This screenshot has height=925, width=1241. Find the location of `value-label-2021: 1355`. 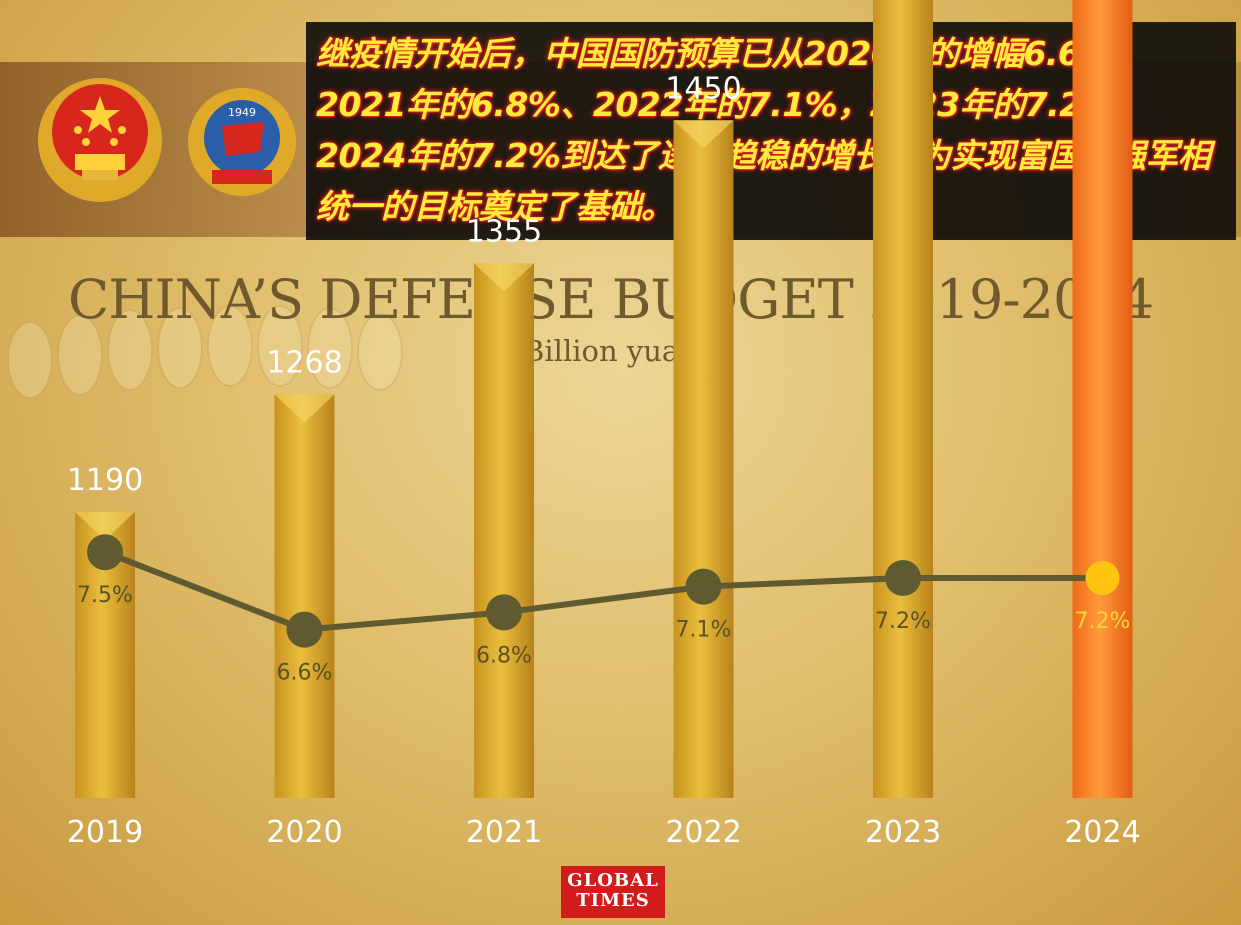

value-label-2021: 1355 is located at coordinates (504, 231).